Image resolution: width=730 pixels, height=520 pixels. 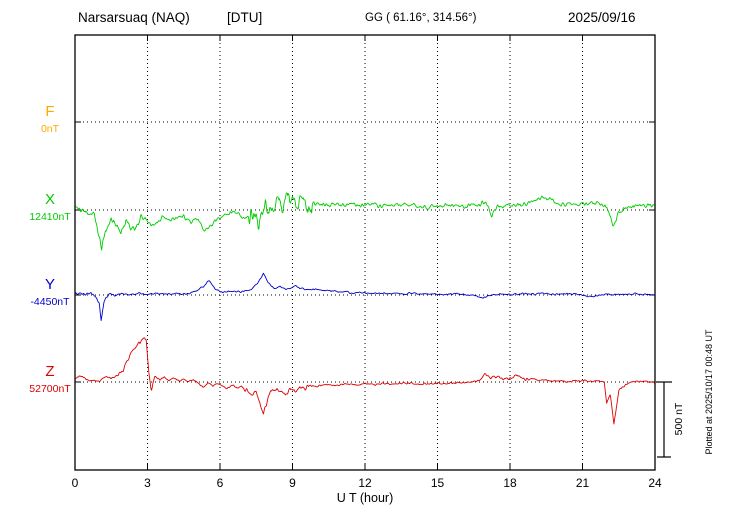 What do you see at coordinates (365, 483) in the screenshot?
I see `x-tick-label: 12` at bounding box center [365, 483].